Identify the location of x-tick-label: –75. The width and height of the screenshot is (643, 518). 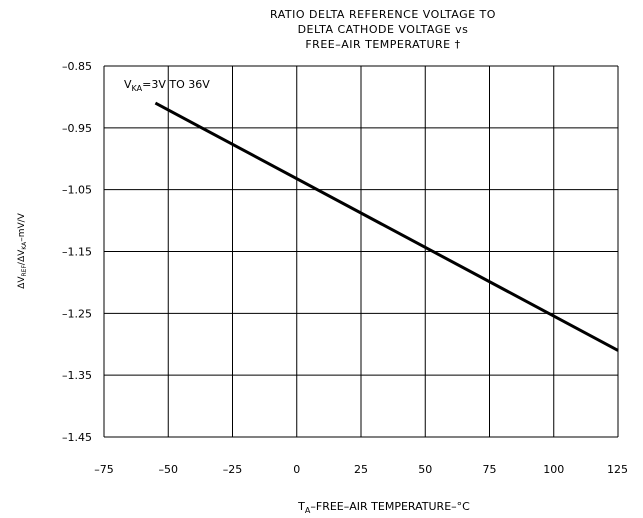
(104, 469).